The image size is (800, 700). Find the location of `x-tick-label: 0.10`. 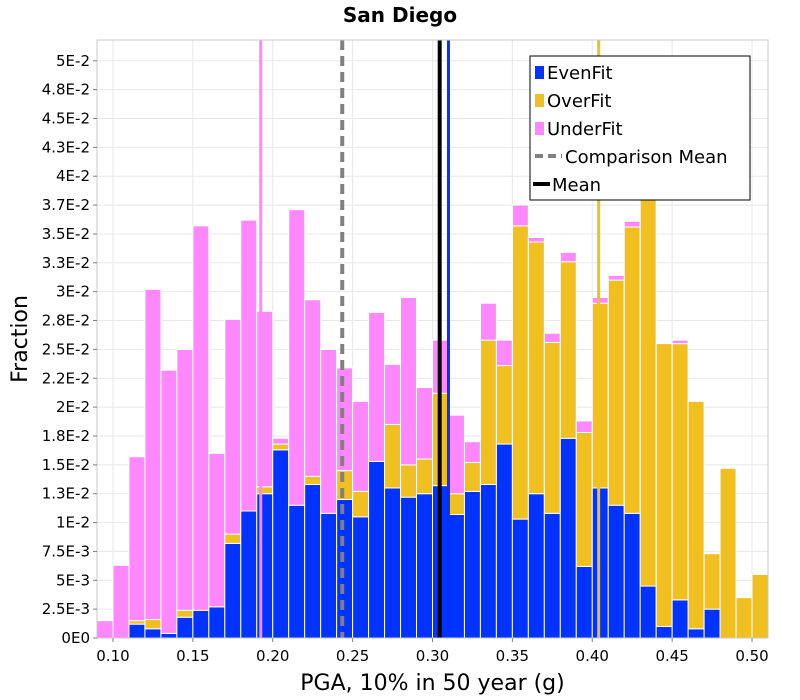

x-tick-label: 0.10 is located at coordinates (112, 656).